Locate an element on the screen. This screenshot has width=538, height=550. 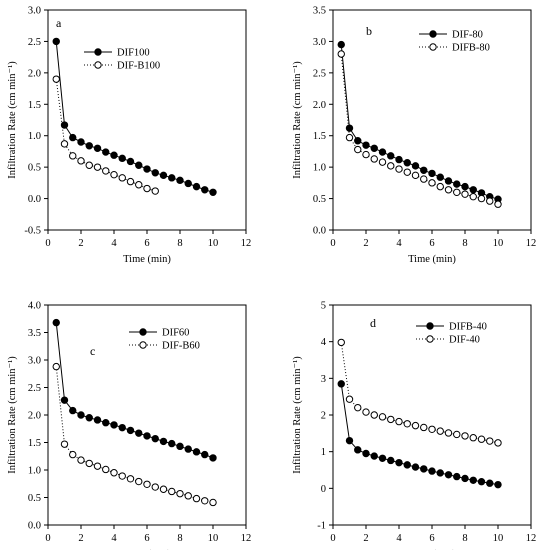
legend-entry: DIF-B100 is located at coordinates (122, 66).